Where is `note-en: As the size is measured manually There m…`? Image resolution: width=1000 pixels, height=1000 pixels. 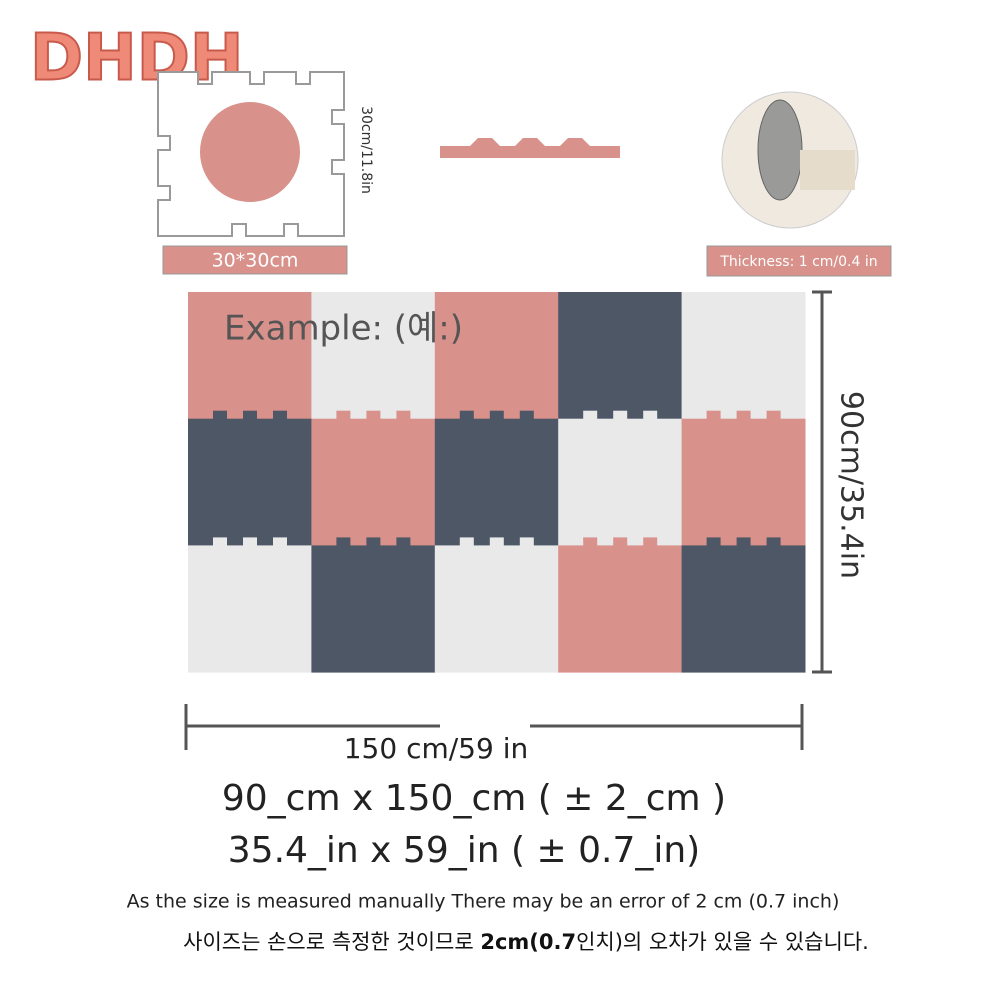
note-en: As the size is measured manually There m… is located at coordinates (483, 902).